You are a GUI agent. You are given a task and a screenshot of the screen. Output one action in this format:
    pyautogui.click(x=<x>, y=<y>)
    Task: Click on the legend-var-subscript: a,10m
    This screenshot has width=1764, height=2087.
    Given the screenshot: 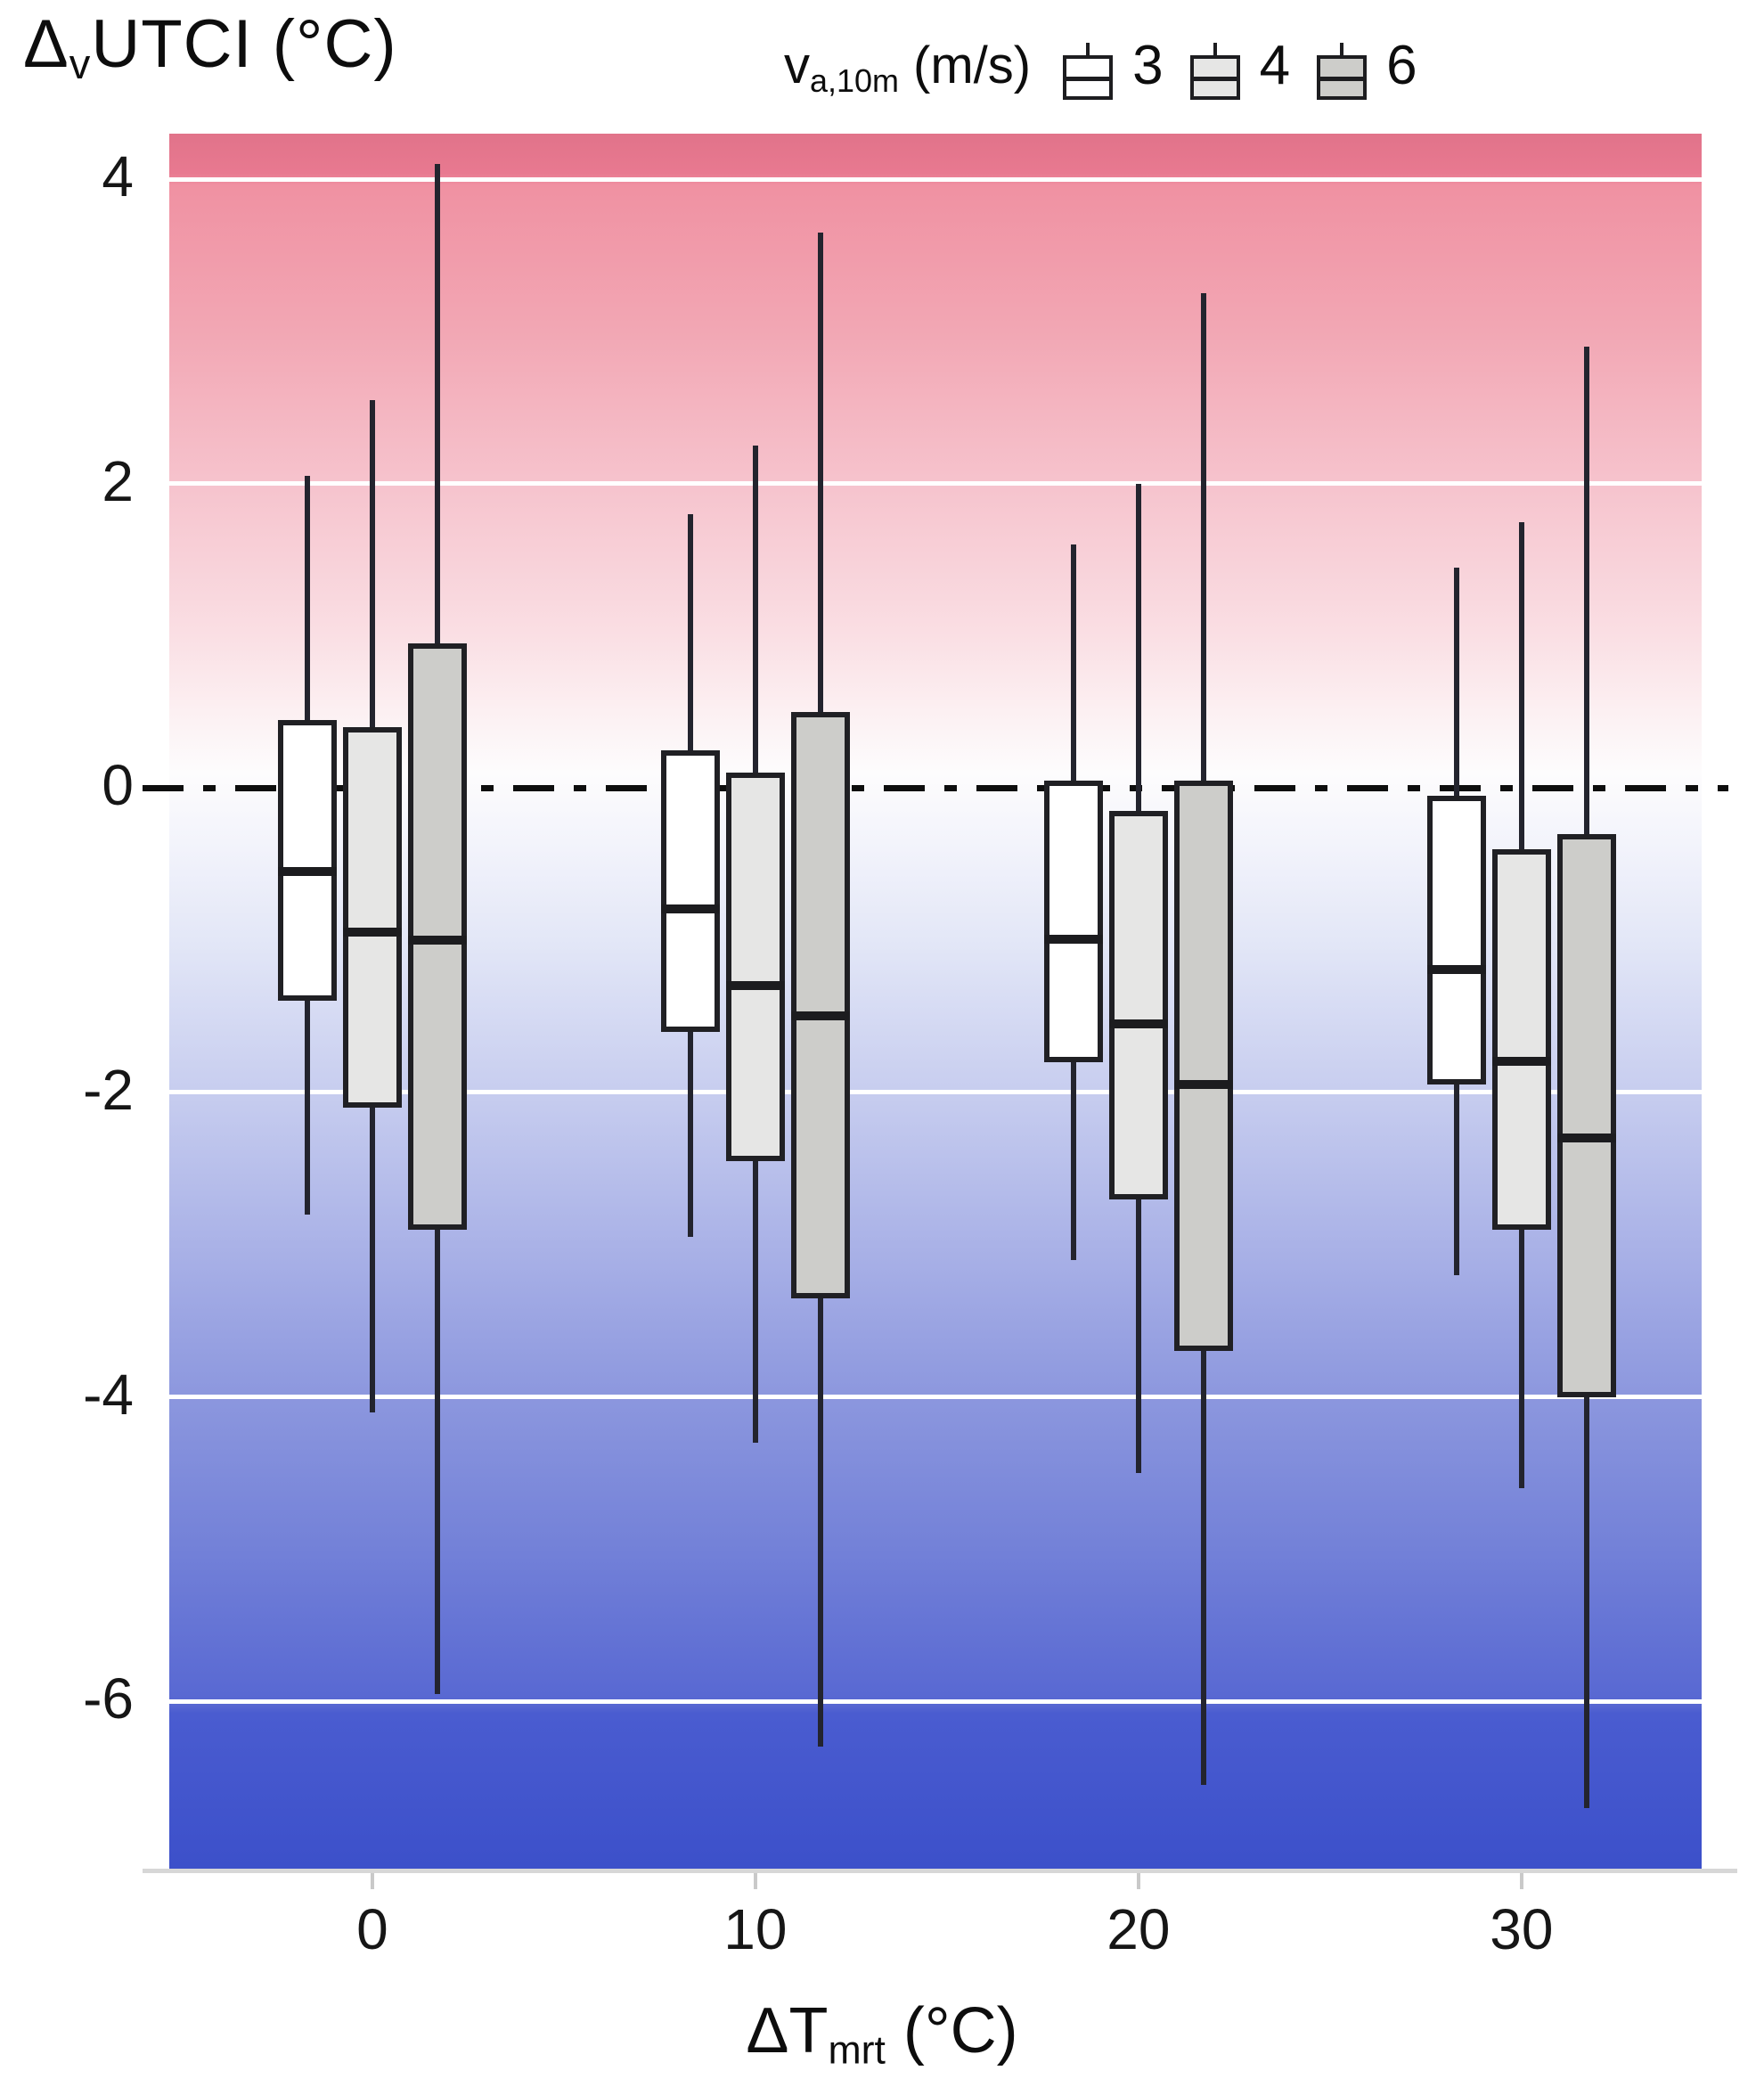 What is the action you would take?
    pyautogui.click(x=854, y=80)
    